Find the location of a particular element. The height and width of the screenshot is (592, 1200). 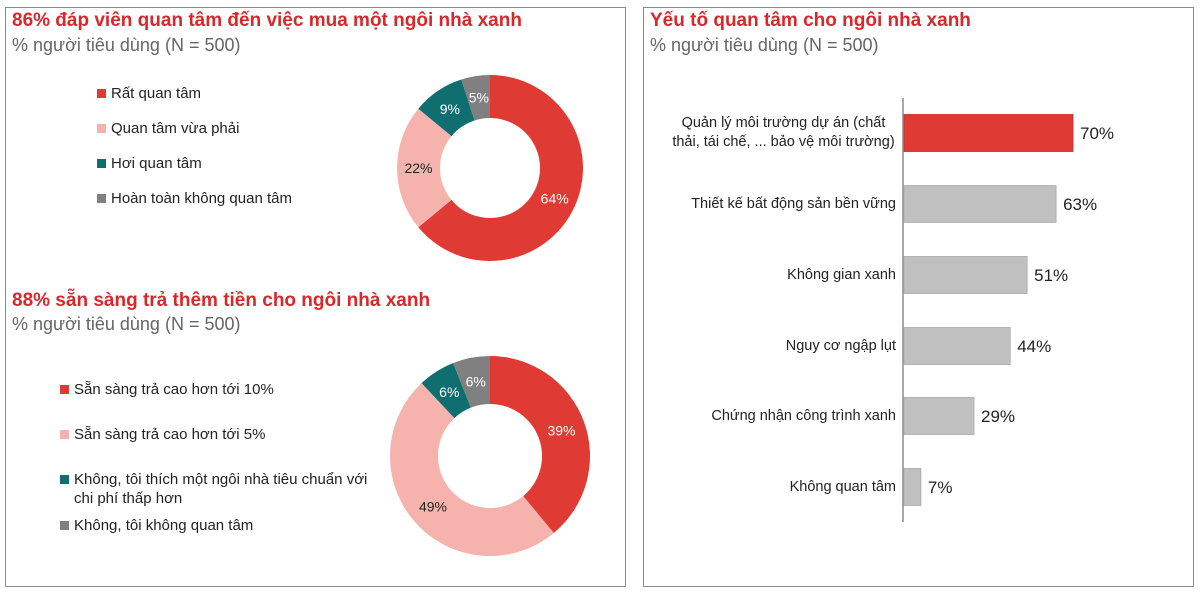

legend-item: Sẵn sàng trả cao hơn tới 10% is located at coordinates (225, 389).